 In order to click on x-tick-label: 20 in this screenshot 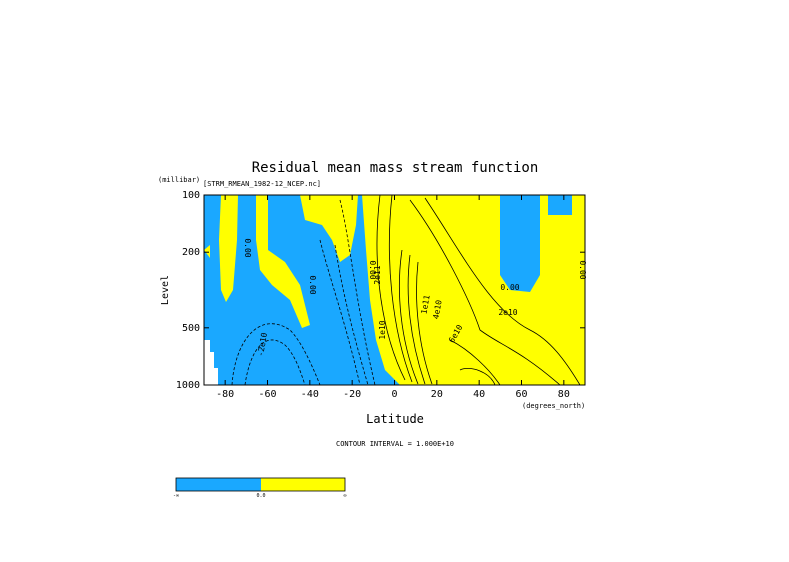, I will do `click(437, 394)`.